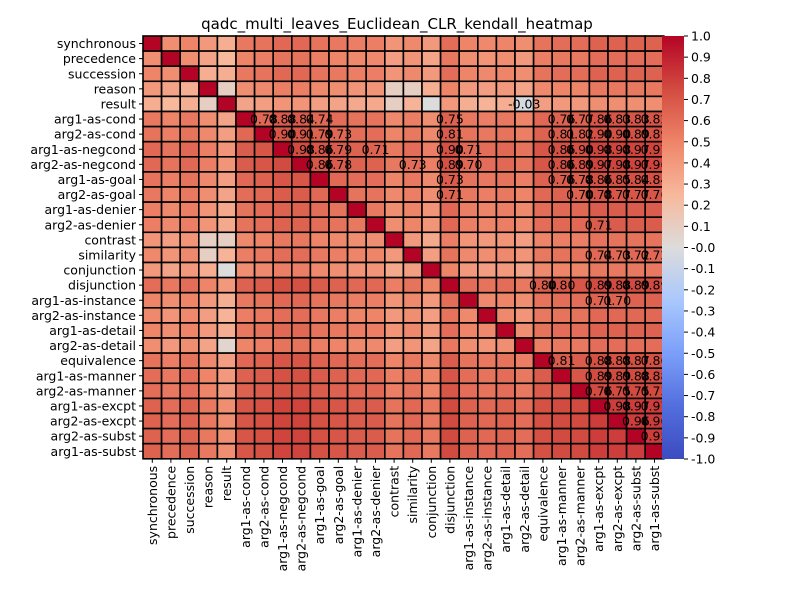 The width and height of the screenshot is (800, 600). I want to click on cell-annotation: 0.75, so click(617, 390).